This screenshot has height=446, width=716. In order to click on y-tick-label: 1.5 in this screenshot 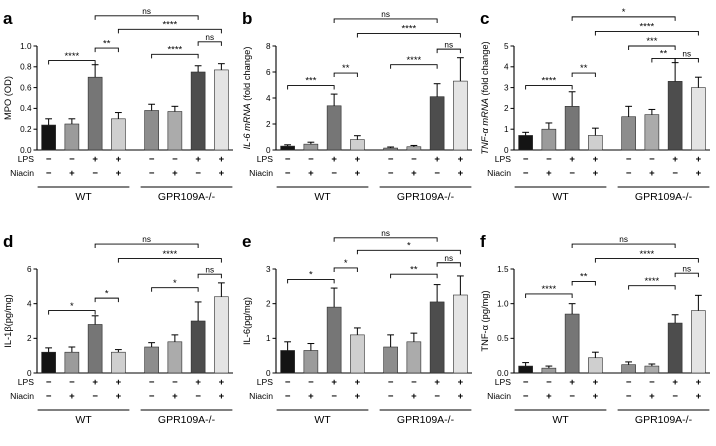, I will do `click(503, 269)`.